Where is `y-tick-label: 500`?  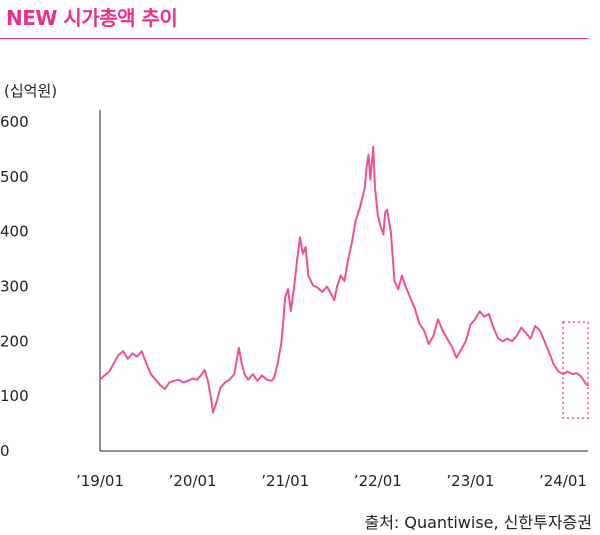
y-tick-label: 500 is located at coordinates (14, 177).